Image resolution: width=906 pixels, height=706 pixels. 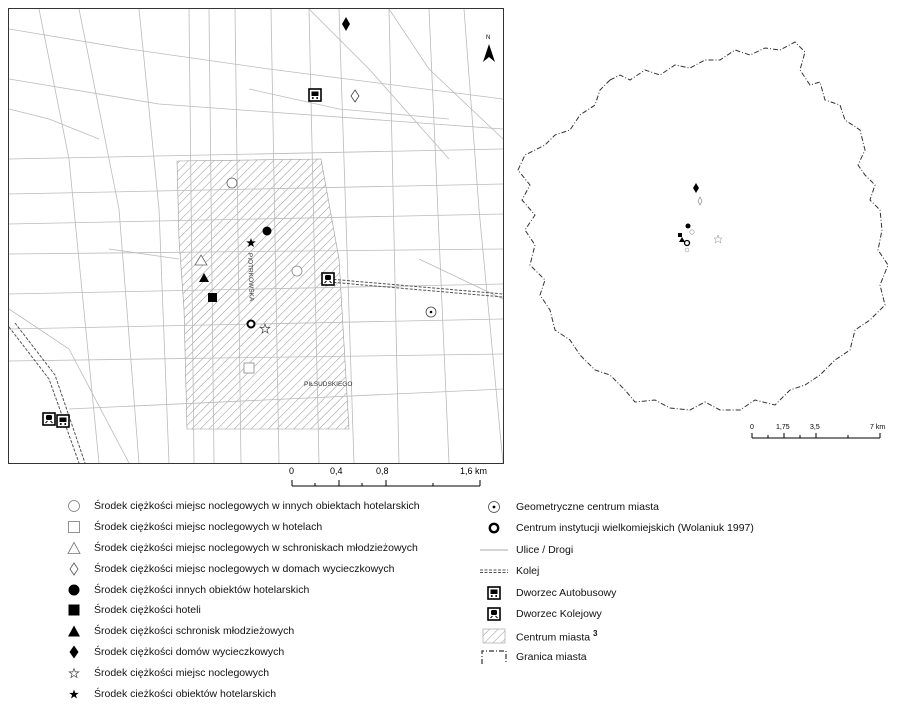 What do you see at coordinates (249, 368) in the screenshot?
I see `square-open-marker` at bounding box center [249, 368].